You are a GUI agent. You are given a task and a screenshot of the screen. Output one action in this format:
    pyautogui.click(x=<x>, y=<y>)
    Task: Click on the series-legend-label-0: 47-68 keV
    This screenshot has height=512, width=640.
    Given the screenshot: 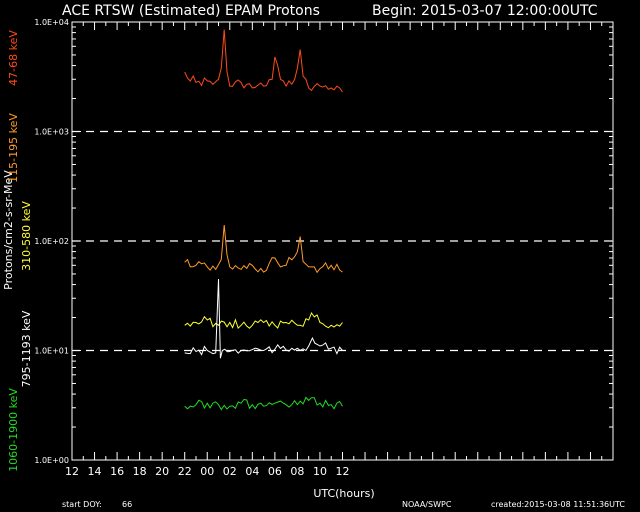 What is the action you would take?
    pyautogui.click(x=13, y=58)
    